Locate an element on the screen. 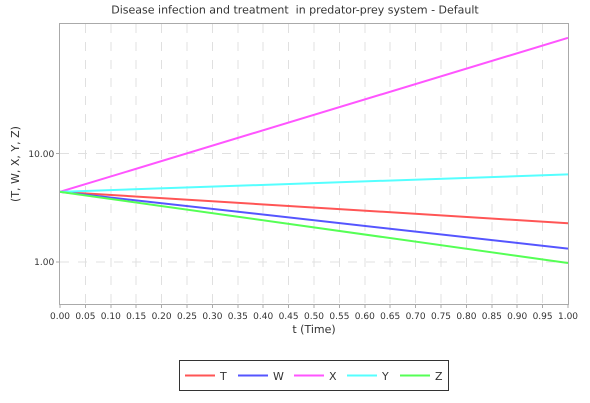 The image size is (590, 403). x-tick-label: 0.00 is located at coordinates (60, 317).